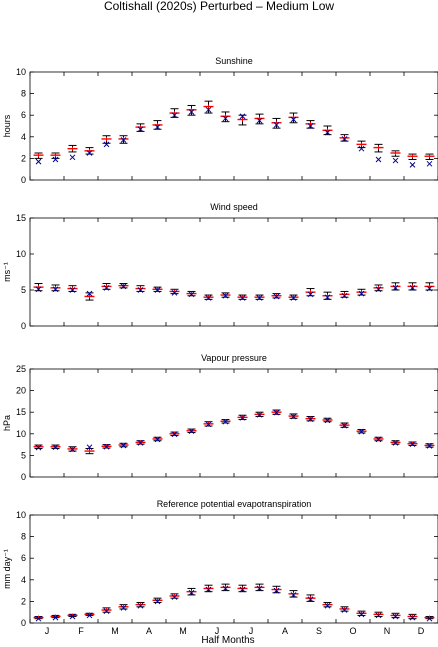 This screenshot has width=438, height=647. I want to click on y-tick-label: 0, so click(23, 326).